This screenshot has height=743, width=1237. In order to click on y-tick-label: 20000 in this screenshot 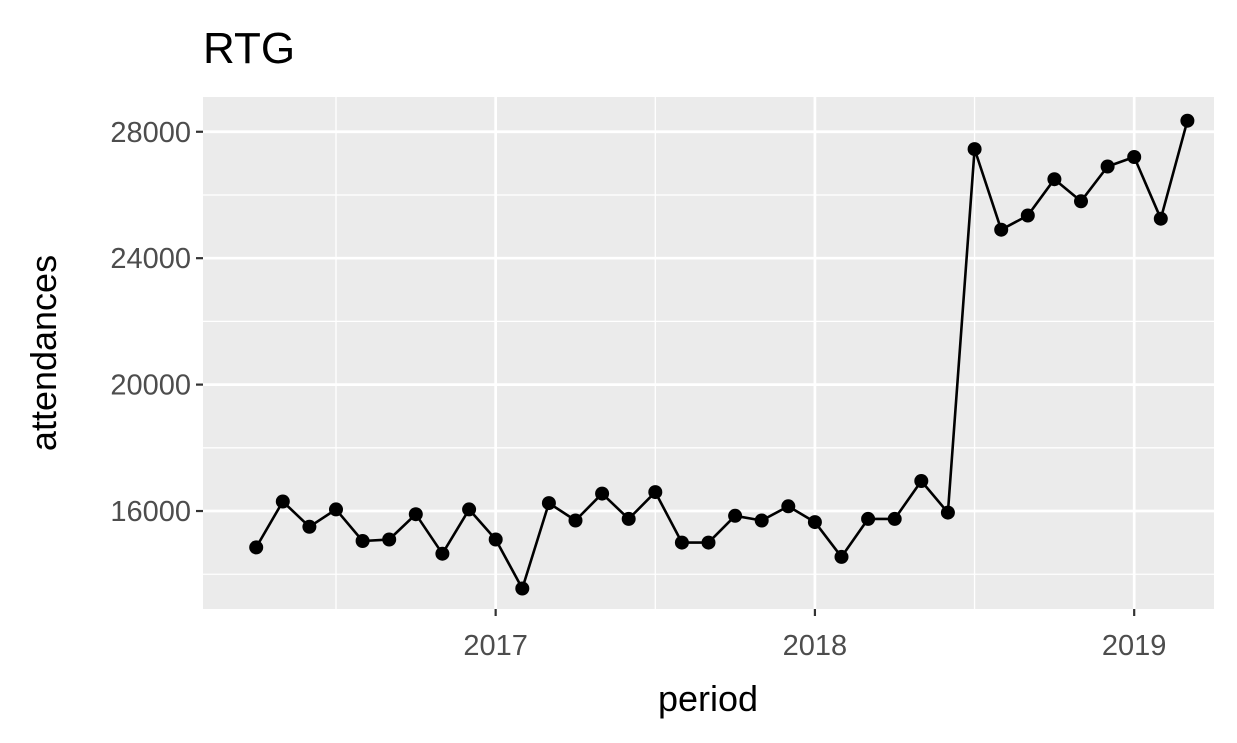, I will do `click(150, 386)`.